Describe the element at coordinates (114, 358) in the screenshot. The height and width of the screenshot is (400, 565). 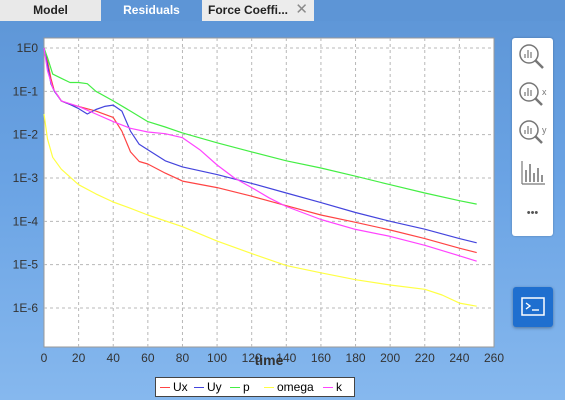
I see `x-tick-label: 40` at that location.